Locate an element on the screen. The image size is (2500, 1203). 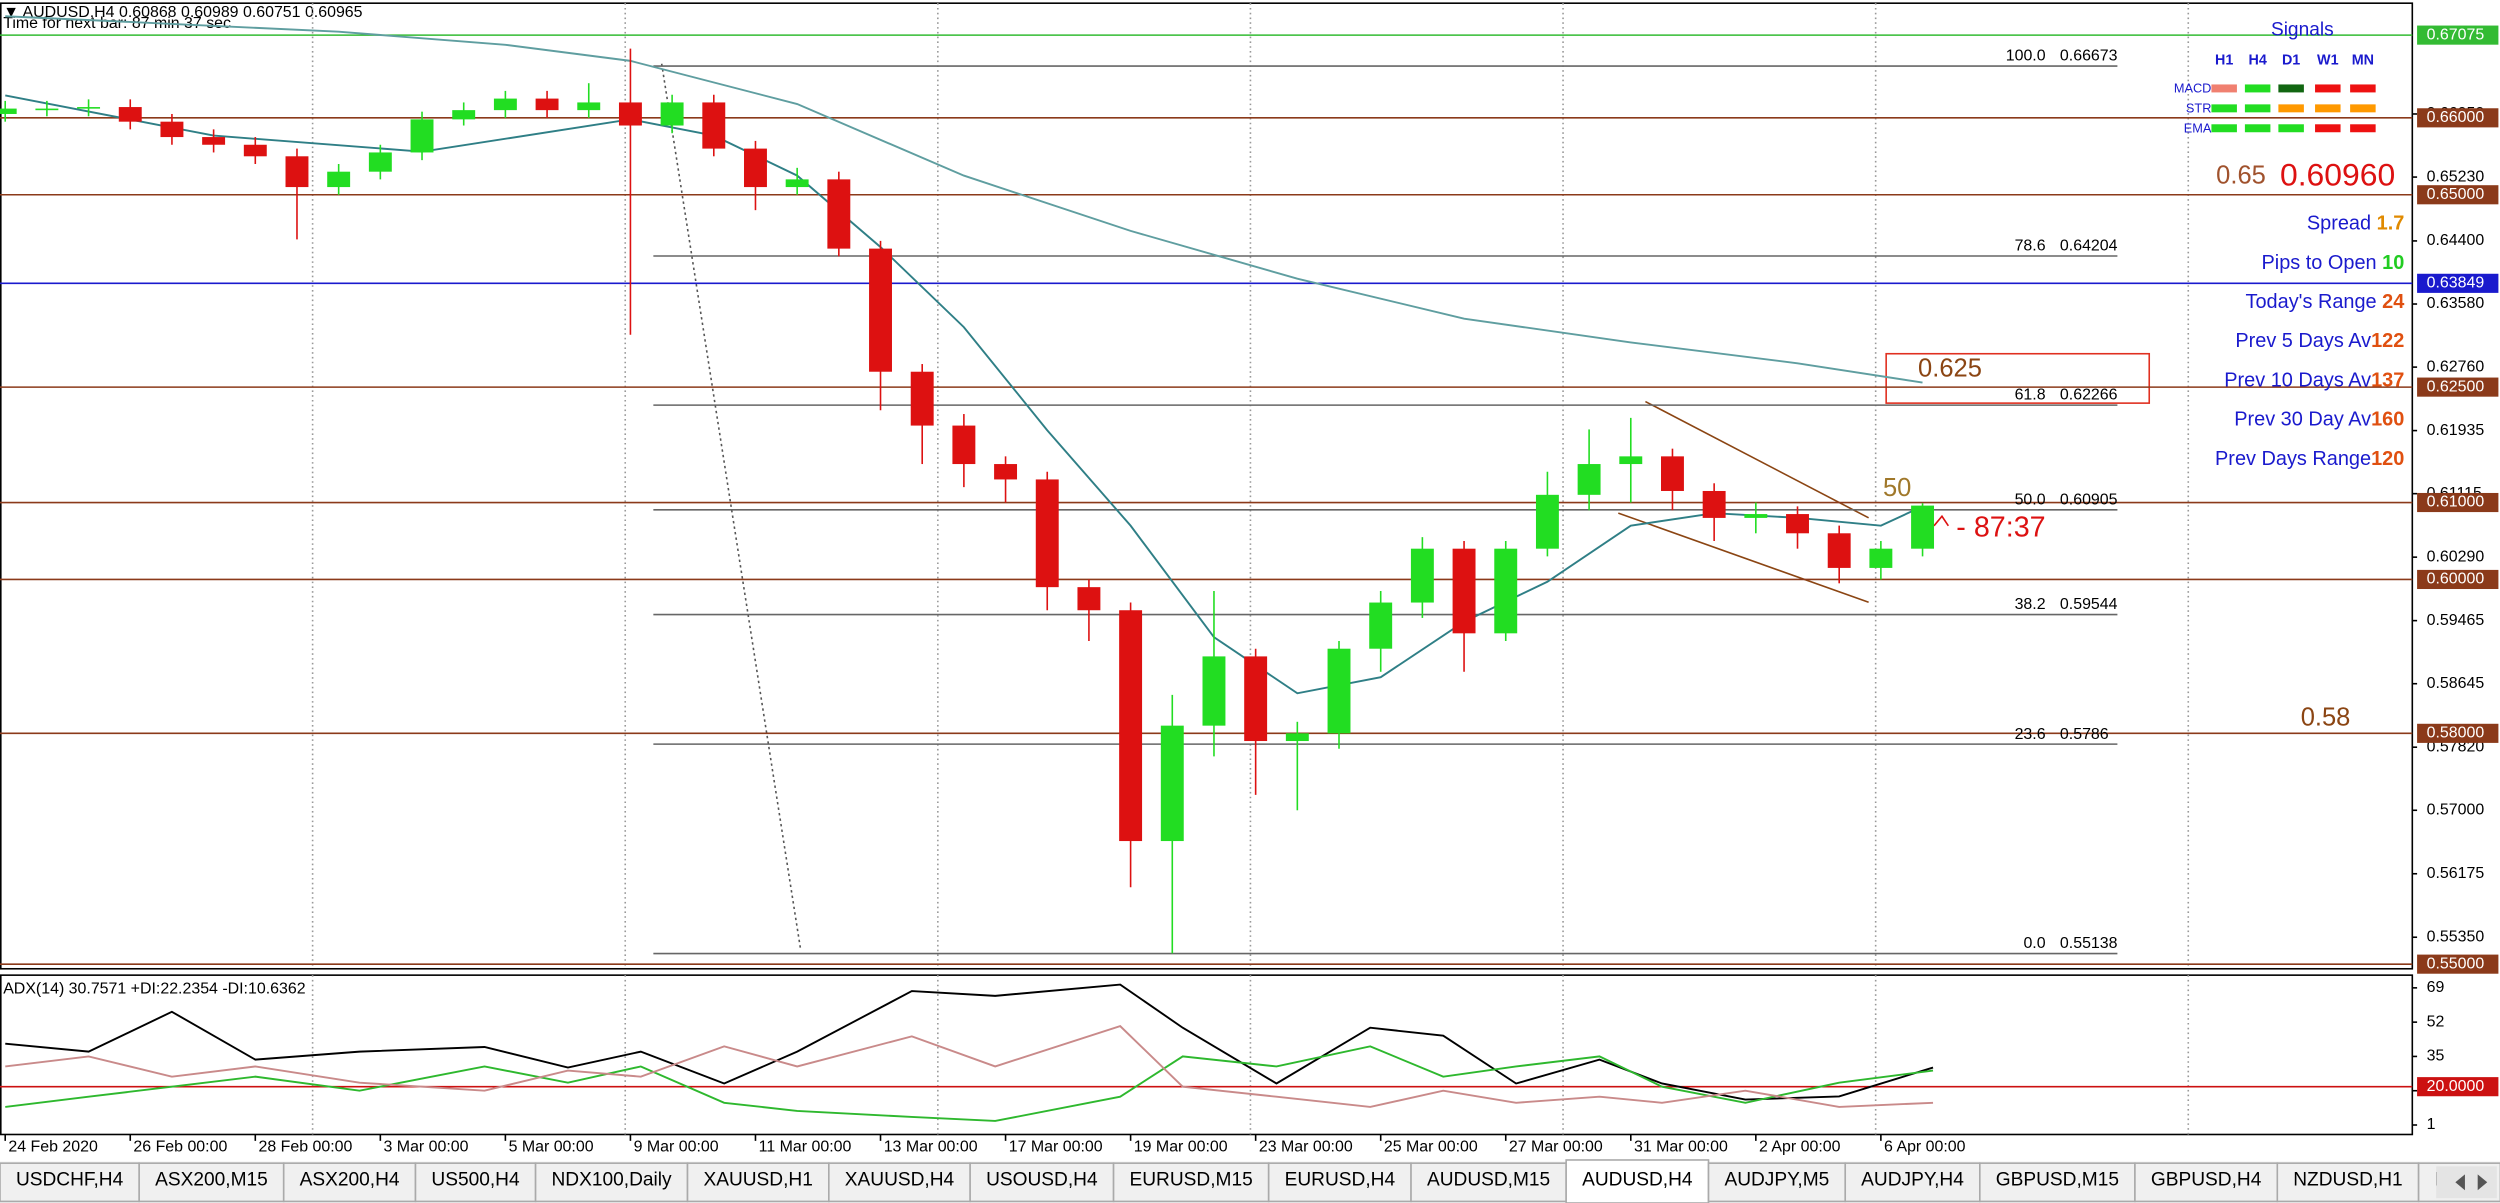
tab: XAUUSD,H1 is located at coordinates (758, 1182).